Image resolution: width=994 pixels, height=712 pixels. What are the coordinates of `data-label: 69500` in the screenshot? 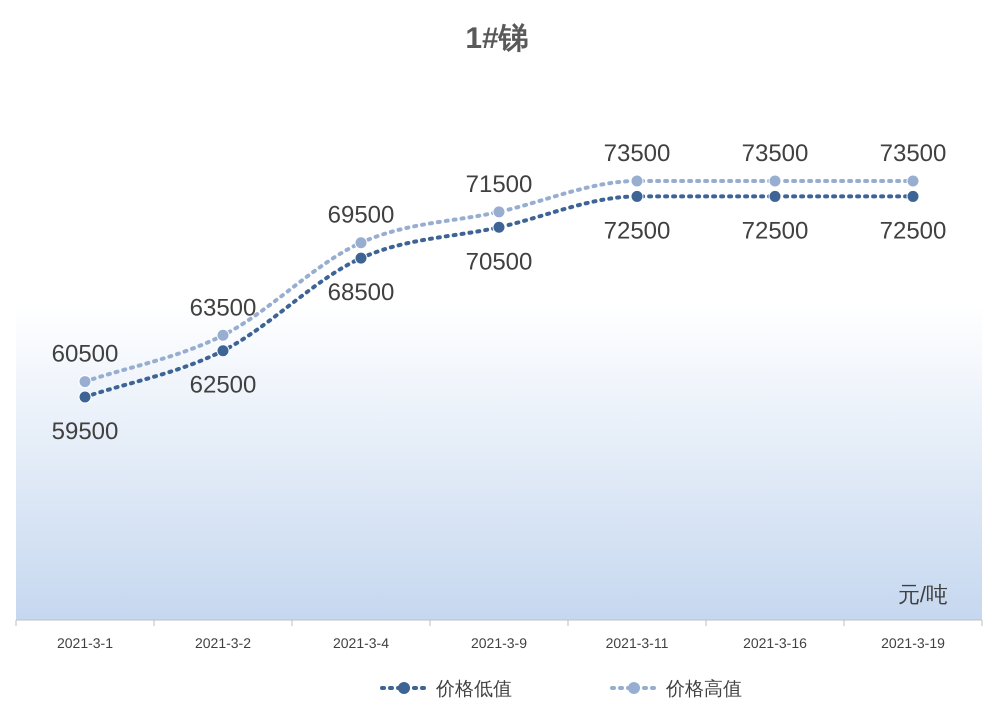 It's located at (361, 215).